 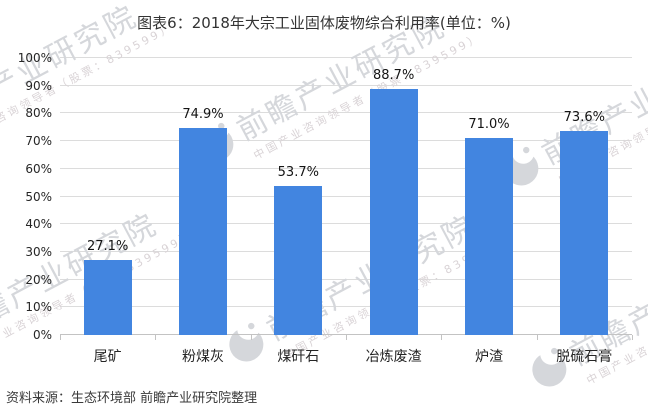 I want to click on x-tick-label: 粉煤灰, so click(x=202, y=357).